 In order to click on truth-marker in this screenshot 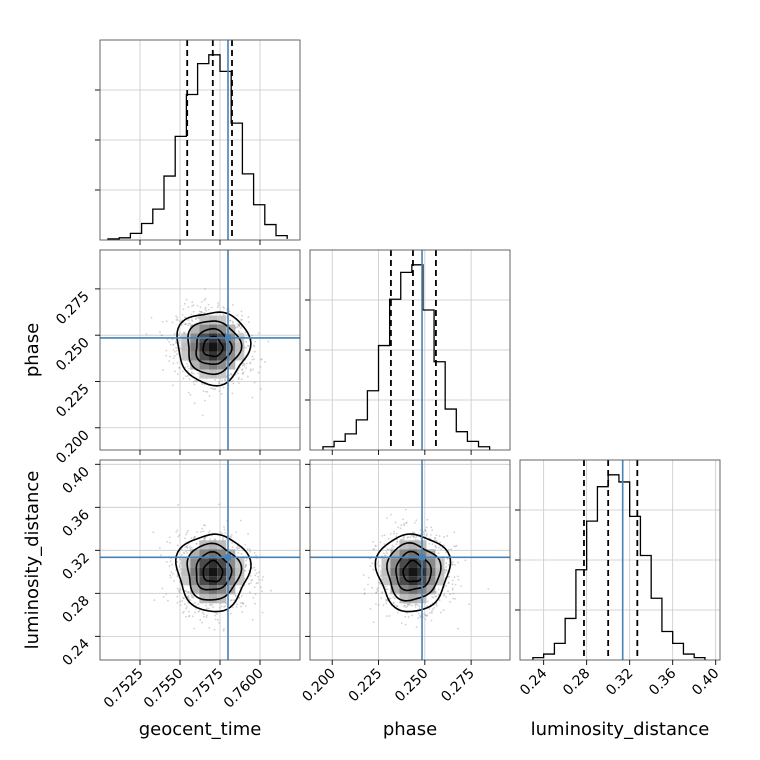, I will do `click(228, 557)`.